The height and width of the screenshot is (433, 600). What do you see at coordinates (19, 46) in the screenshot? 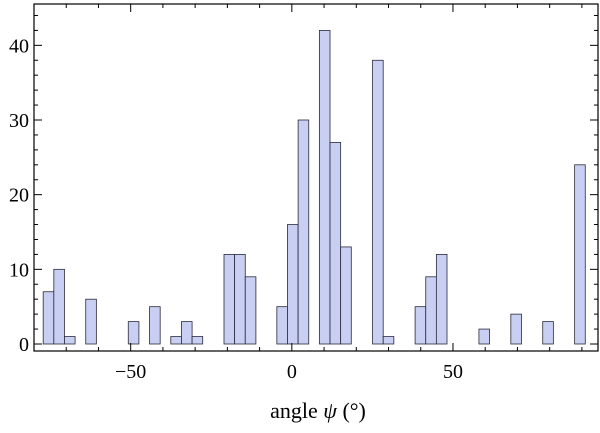
I see `y-tick-label: 40` at bounding box center [19, 46].